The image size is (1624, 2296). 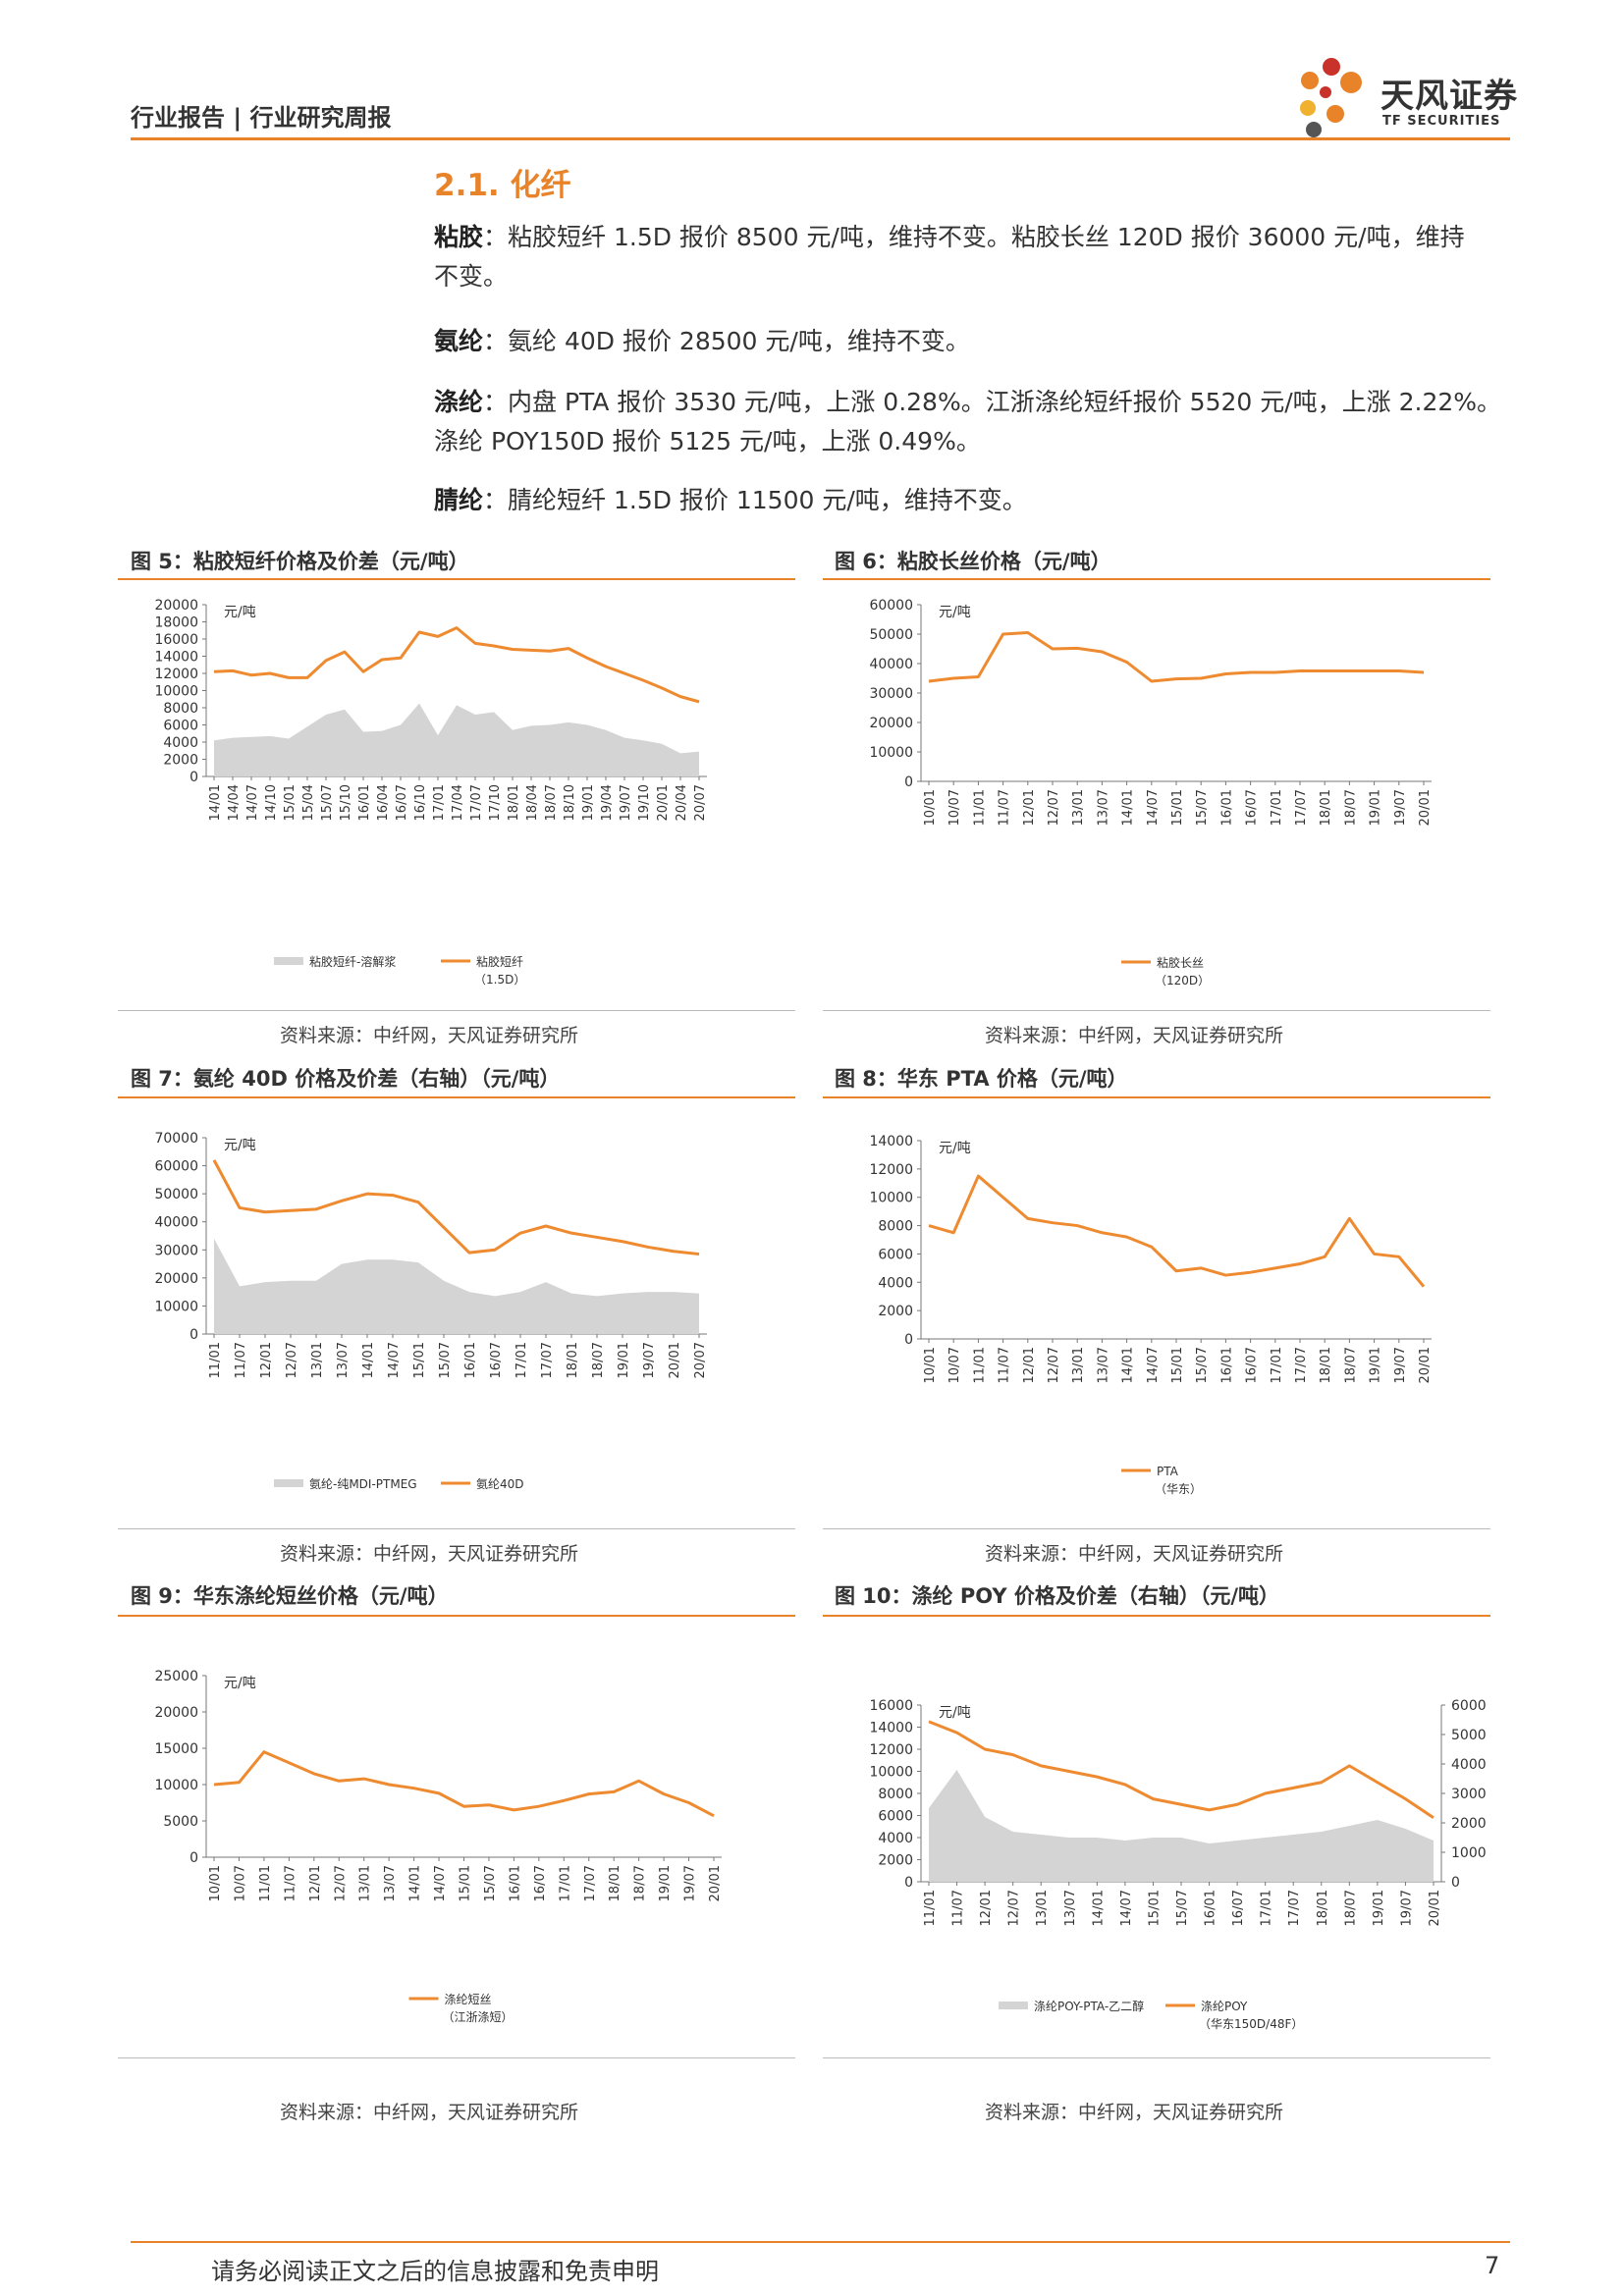 I want to click on legend-label: 粘胶短纤, so click(x=499, y=962).